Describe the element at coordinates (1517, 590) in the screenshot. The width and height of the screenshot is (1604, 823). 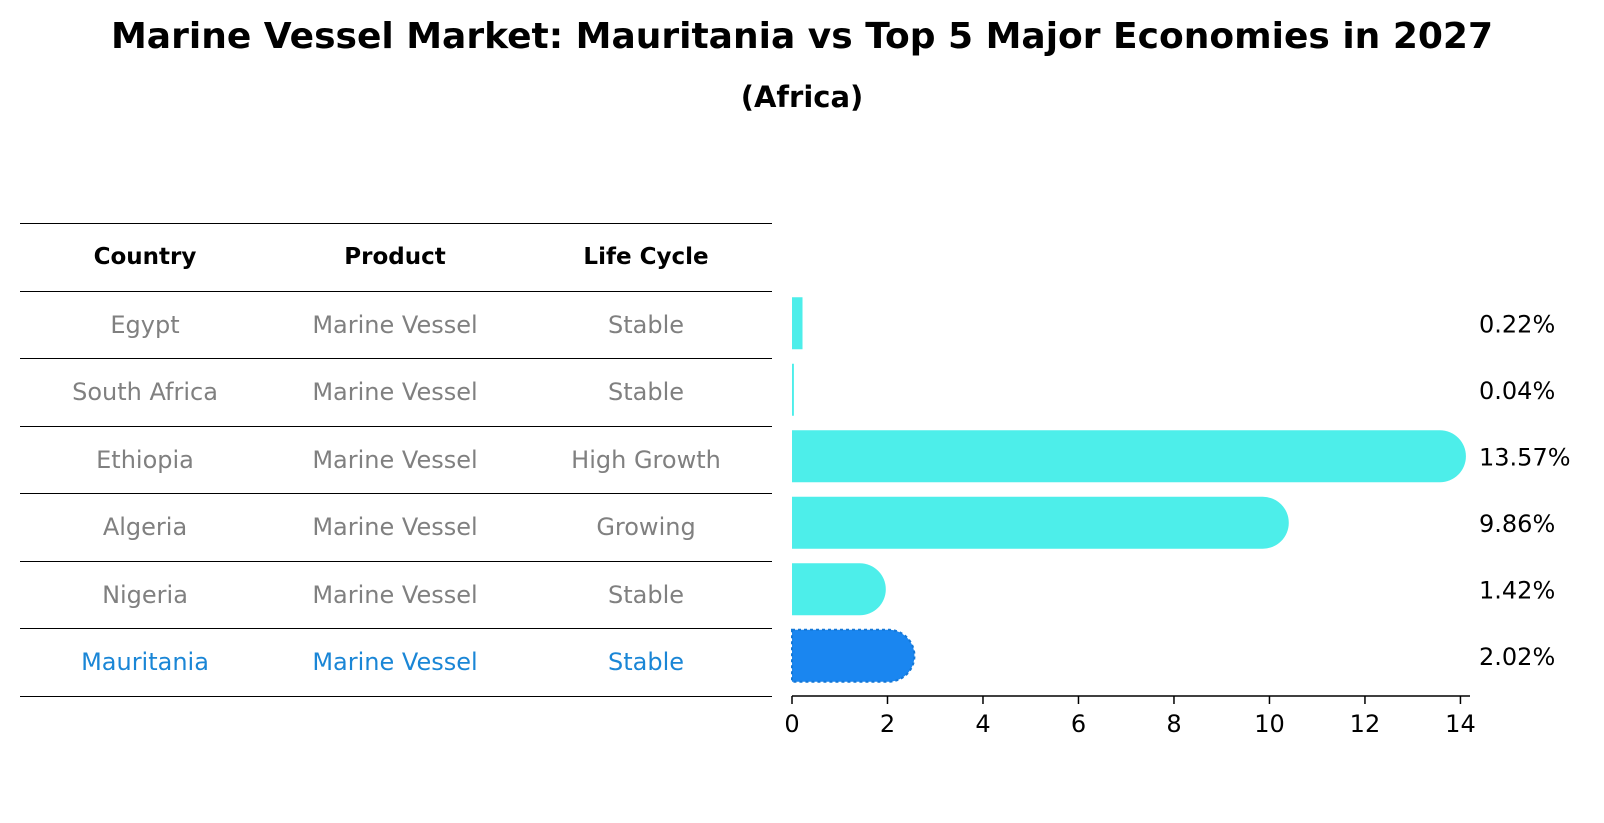
I see `data-label: 1.42%` at that location.